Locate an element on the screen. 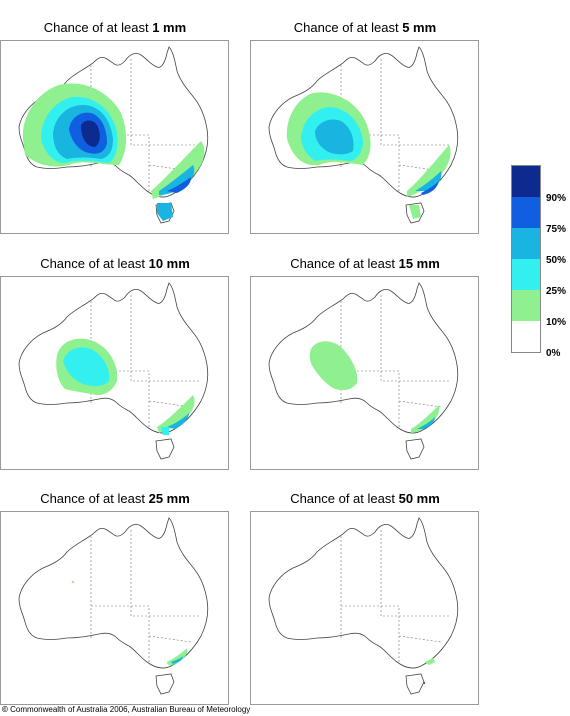 This screenshot has height=716, width=570. map-5mm is located at coordinates (364, 137).